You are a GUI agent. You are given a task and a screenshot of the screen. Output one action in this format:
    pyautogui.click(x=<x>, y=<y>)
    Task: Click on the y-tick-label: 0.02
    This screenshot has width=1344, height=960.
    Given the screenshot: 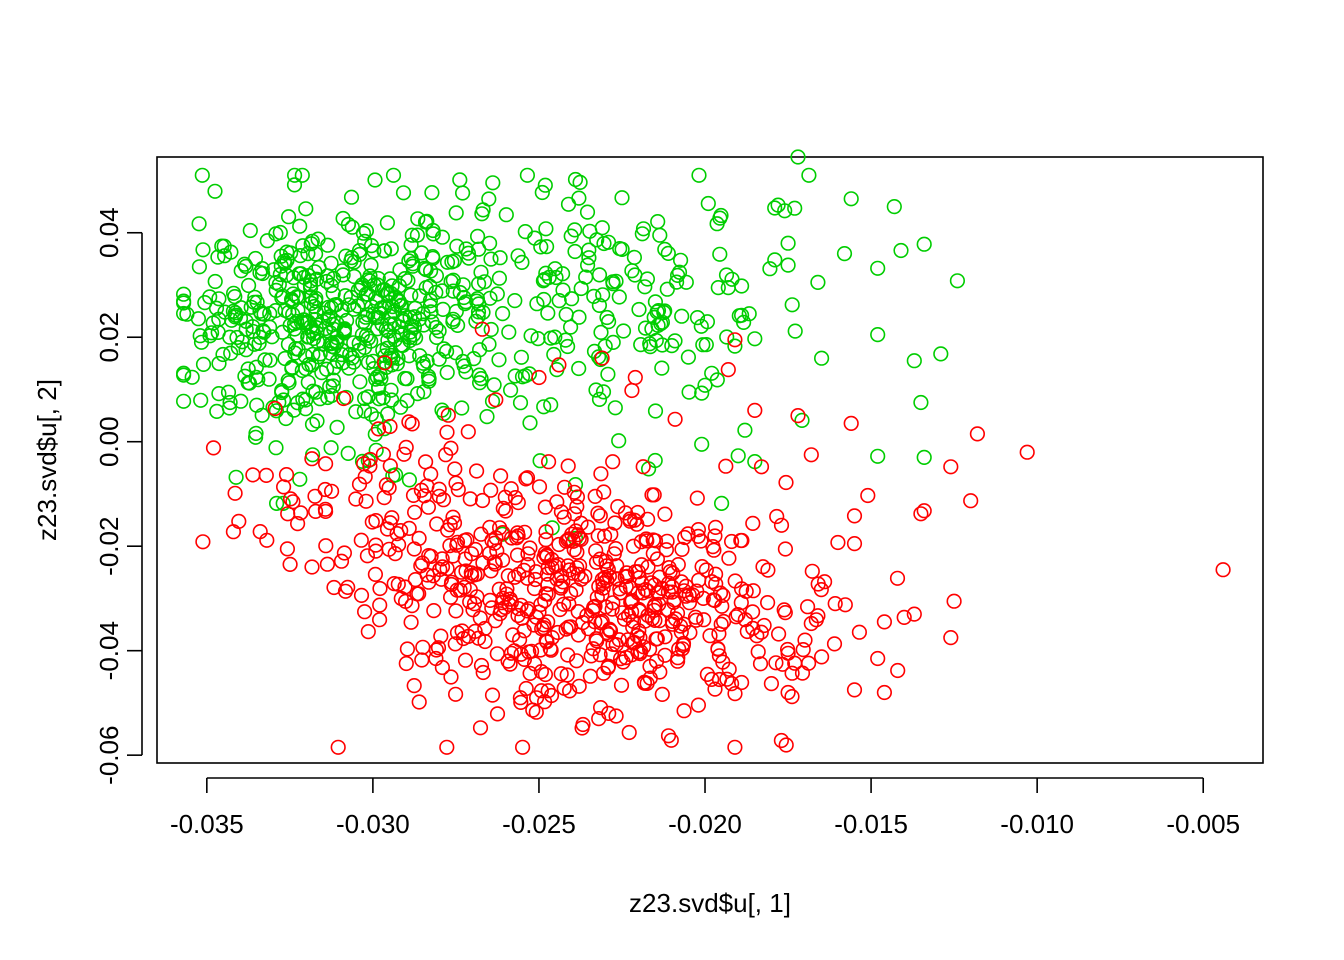 What is the action you would take?
    pyautogui.click(x=109, y=337)
    